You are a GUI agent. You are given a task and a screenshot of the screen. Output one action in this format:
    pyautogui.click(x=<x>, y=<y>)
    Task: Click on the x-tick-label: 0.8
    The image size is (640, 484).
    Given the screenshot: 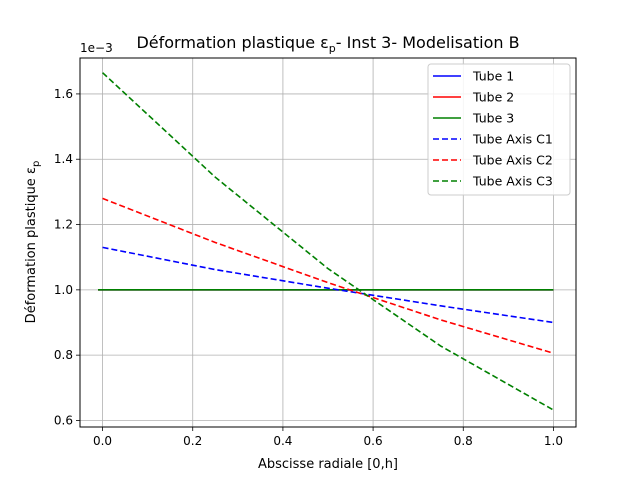 What is the action you would take?
    pyautogui.click(x=463, y=441)
    